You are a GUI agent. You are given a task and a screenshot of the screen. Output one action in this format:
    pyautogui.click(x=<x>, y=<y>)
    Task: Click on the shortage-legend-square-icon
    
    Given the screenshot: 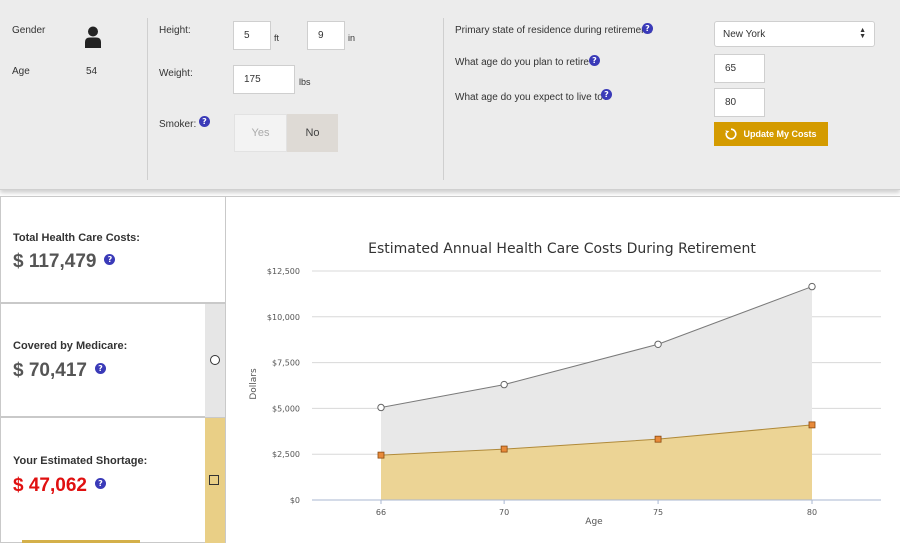 What is the action you would take?
    pyautogui.click(x=214, y=480)
    